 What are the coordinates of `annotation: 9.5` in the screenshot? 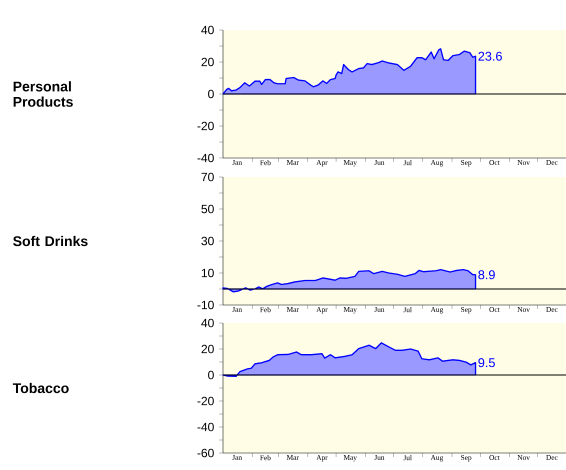 It's located at (486, 363).